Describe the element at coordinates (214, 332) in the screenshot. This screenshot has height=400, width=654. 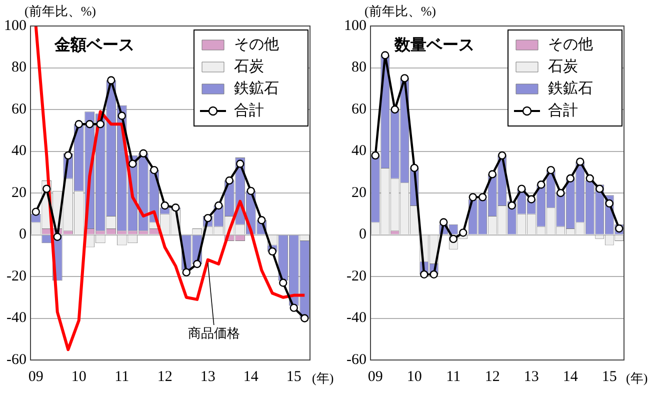
I see `annotation: 商品価格` at that location.